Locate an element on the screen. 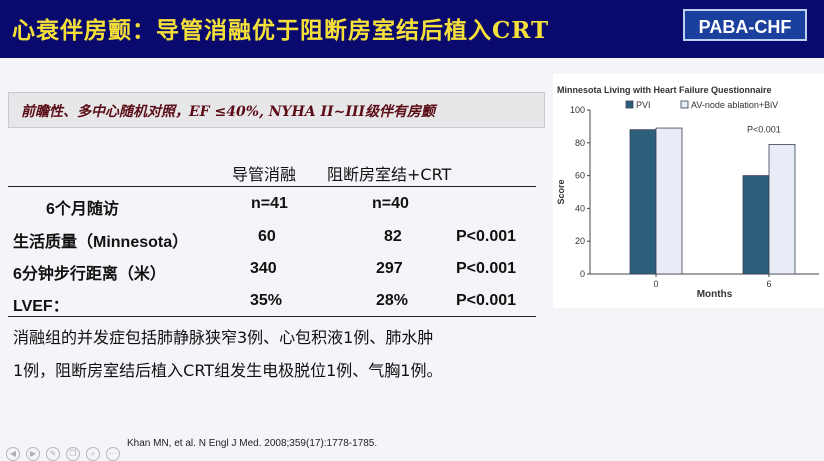 Image resolution: width=824 pixels, height=461 pixels. y-tick-label: 100 is located at coordinates (577, 110).